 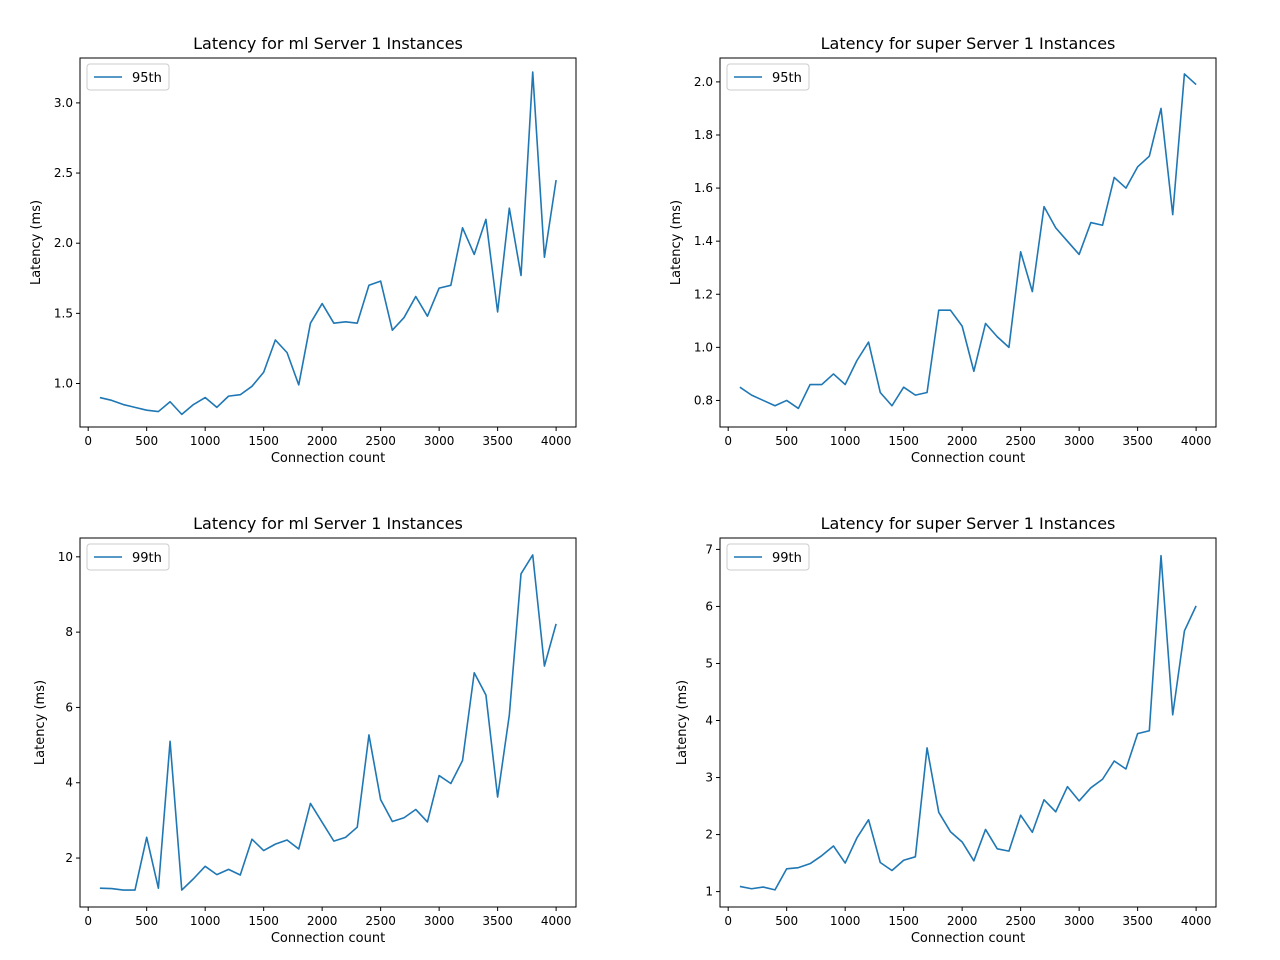 What do you see at coordinates (69, 632) in the screenshot?
I see `y-tick-label: 8` at bounding box center [69, 632].